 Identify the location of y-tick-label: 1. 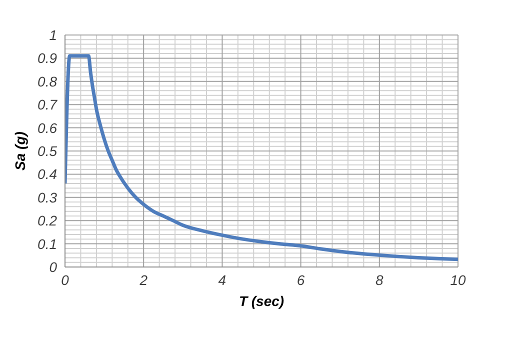
(53, 34).